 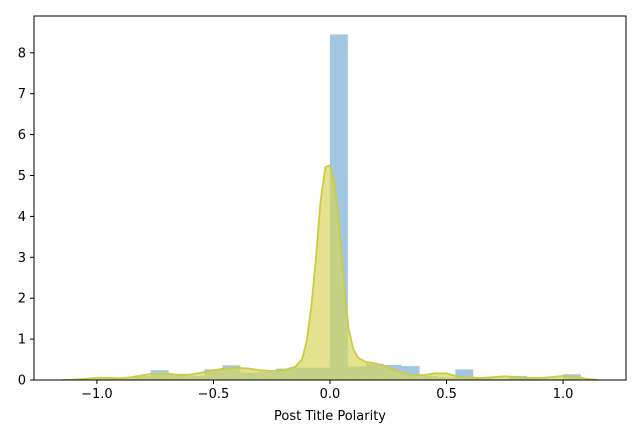 I want to click on x-tick-label: 0.0, so click(x=330, y=394).